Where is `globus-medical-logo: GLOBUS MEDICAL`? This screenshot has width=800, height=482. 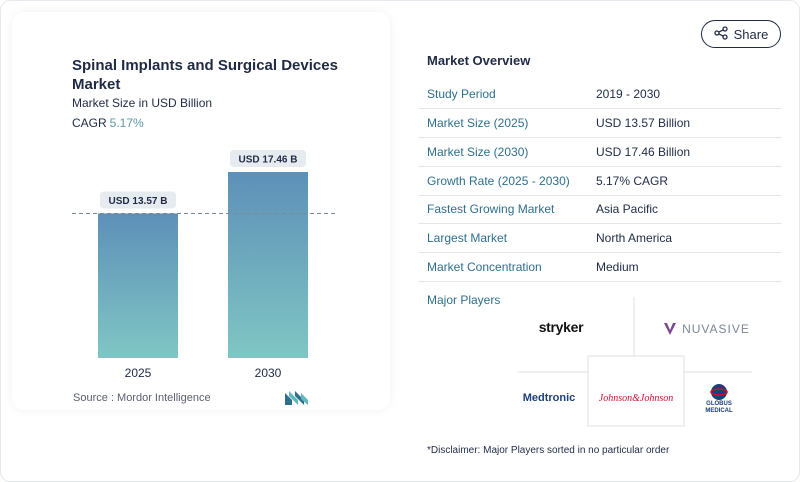 globus-medical-logo: GLOBUS MEDICAL is located at coordinates (719, 399).